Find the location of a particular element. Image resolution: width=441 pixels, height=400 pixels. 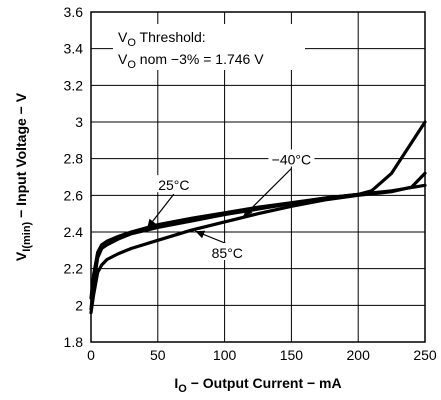

x-tick-label: 100 is located at coordinates (225, 355).